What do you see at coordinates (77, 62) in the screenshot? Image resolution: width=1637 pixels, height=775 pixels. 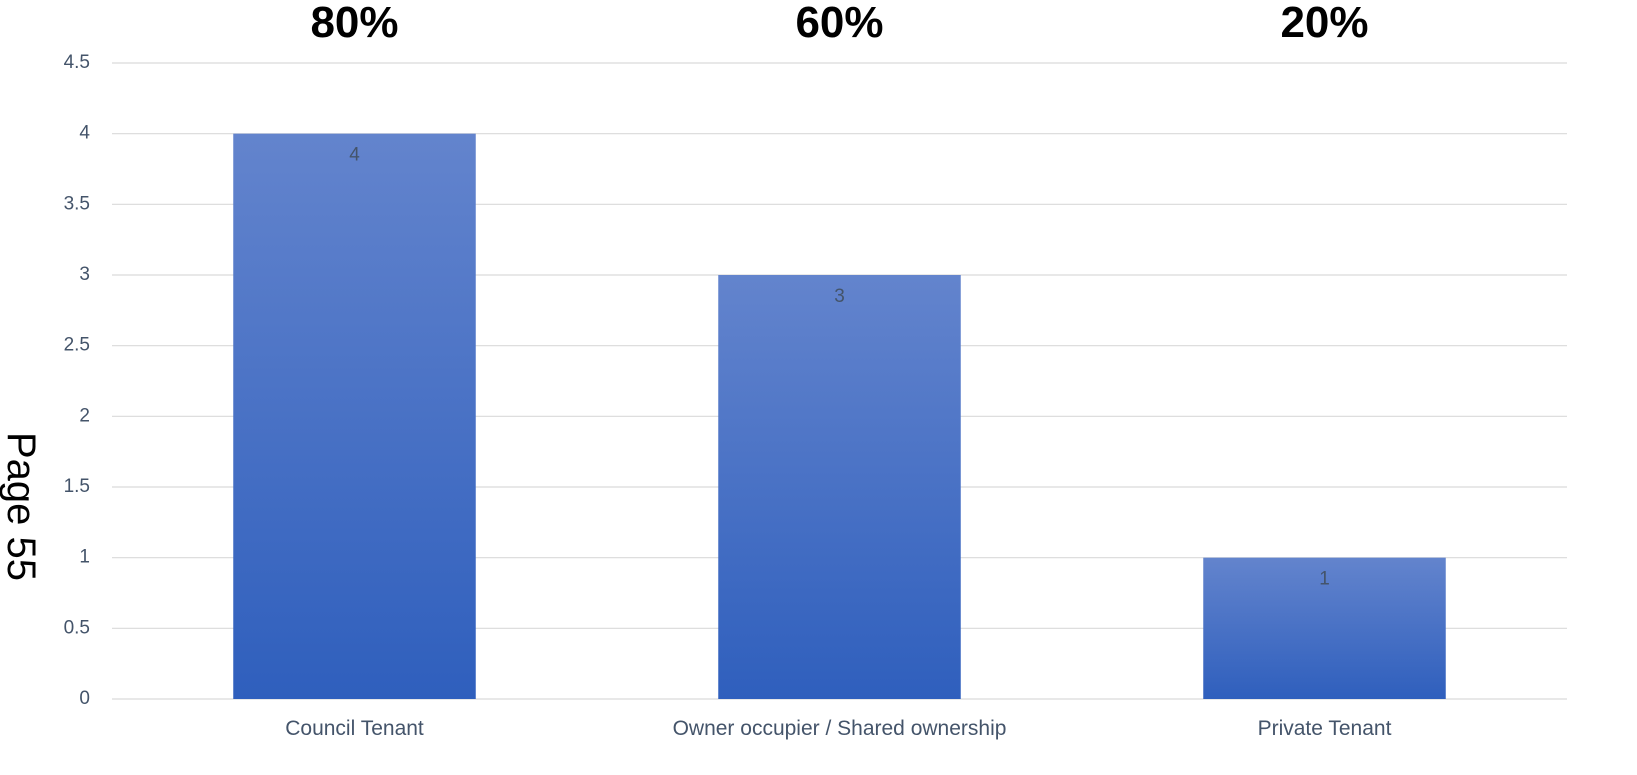 I see `y-tick-label: 4.5` at bounding box center [77, 62].